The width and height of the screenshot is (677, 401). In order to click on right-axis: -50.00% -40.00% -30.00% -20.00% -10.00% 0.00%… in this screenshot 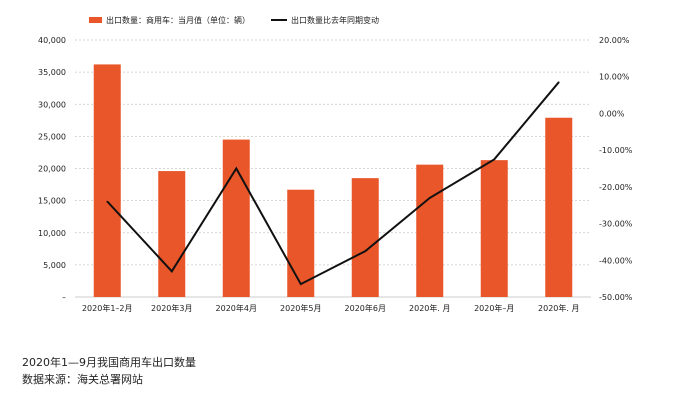, I will do `click(616, 169)`.